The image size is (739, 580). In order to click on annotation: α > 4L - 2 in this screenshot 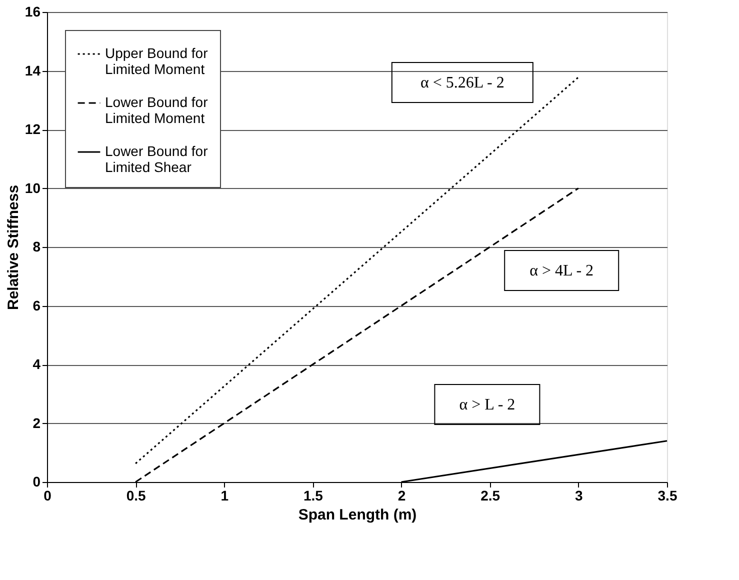, I will do `click(562, 271)`.